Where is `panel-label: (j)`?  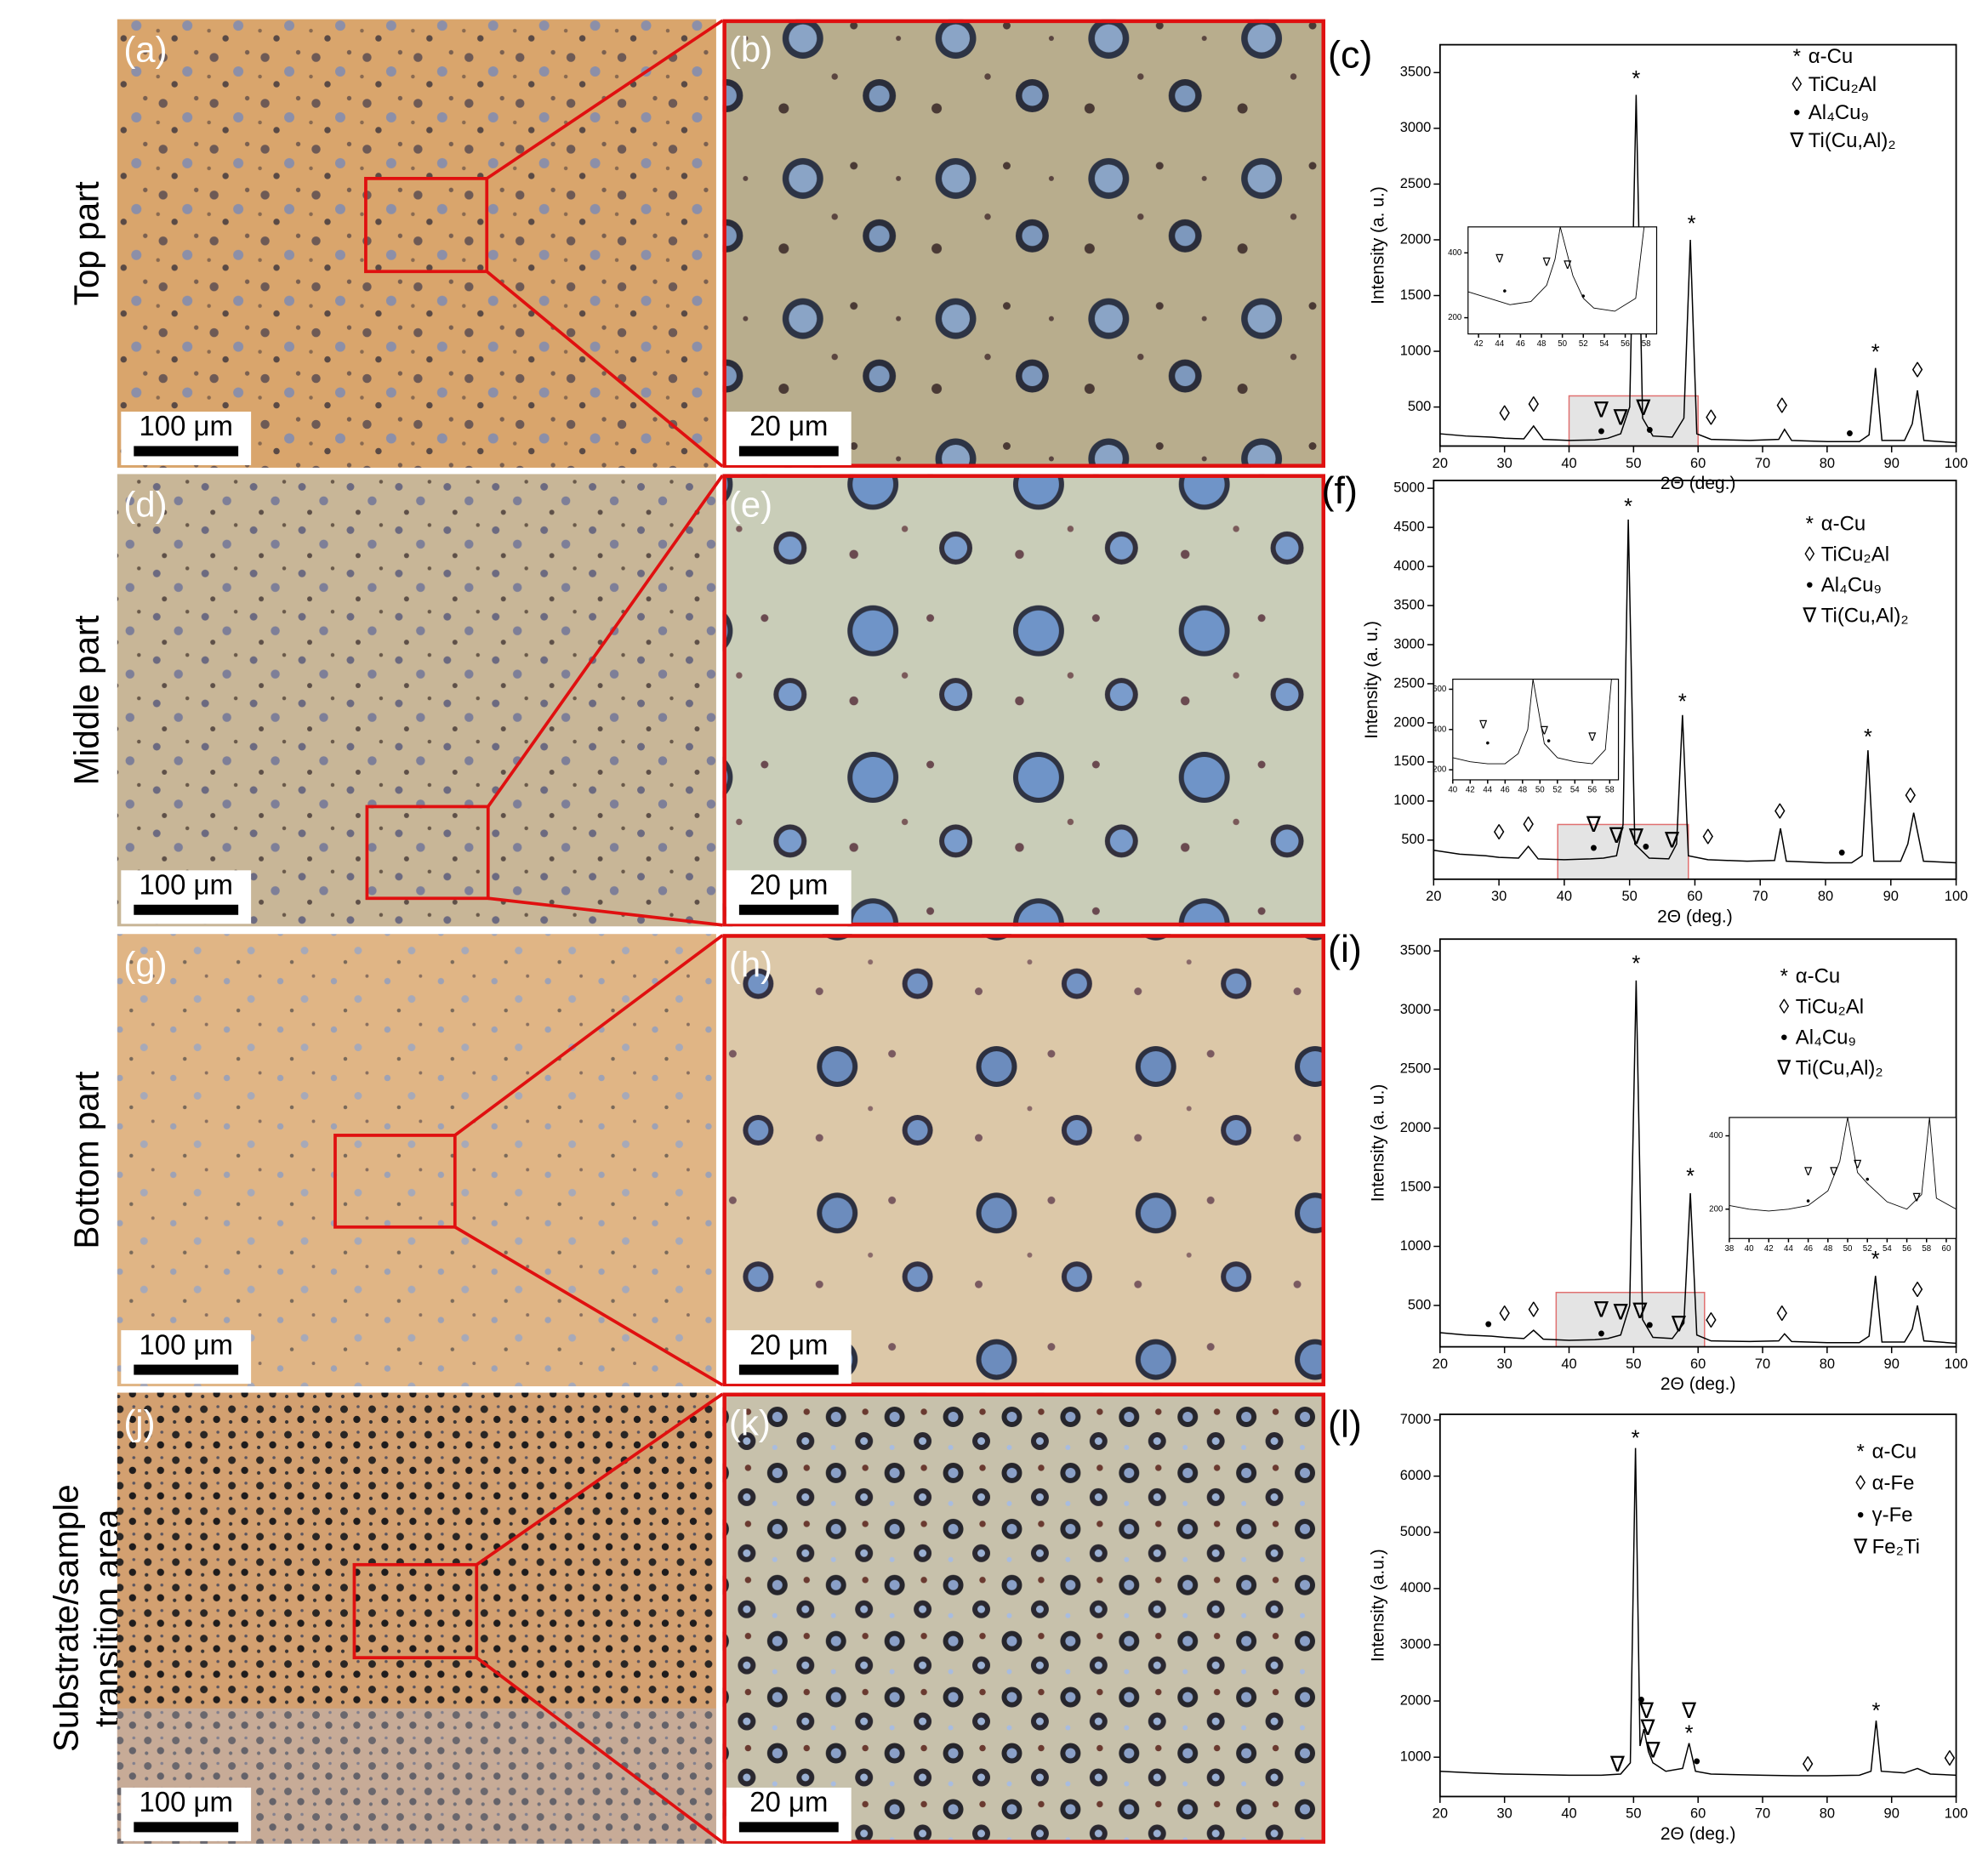 panel-label: (j) is located at coordinates (139, 1423).